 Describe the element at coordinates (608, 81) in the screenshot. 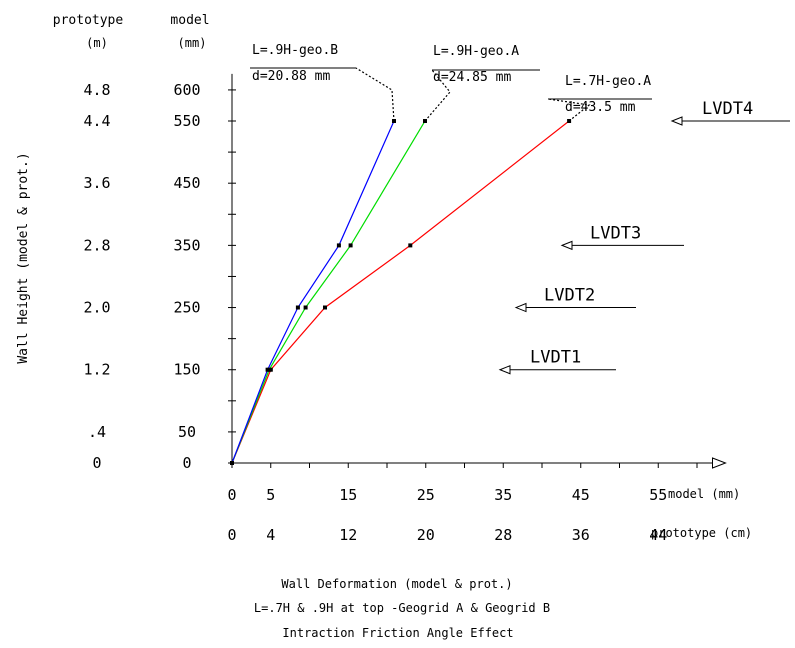

I see `series-label: L=.7H-geo.A` at that location.